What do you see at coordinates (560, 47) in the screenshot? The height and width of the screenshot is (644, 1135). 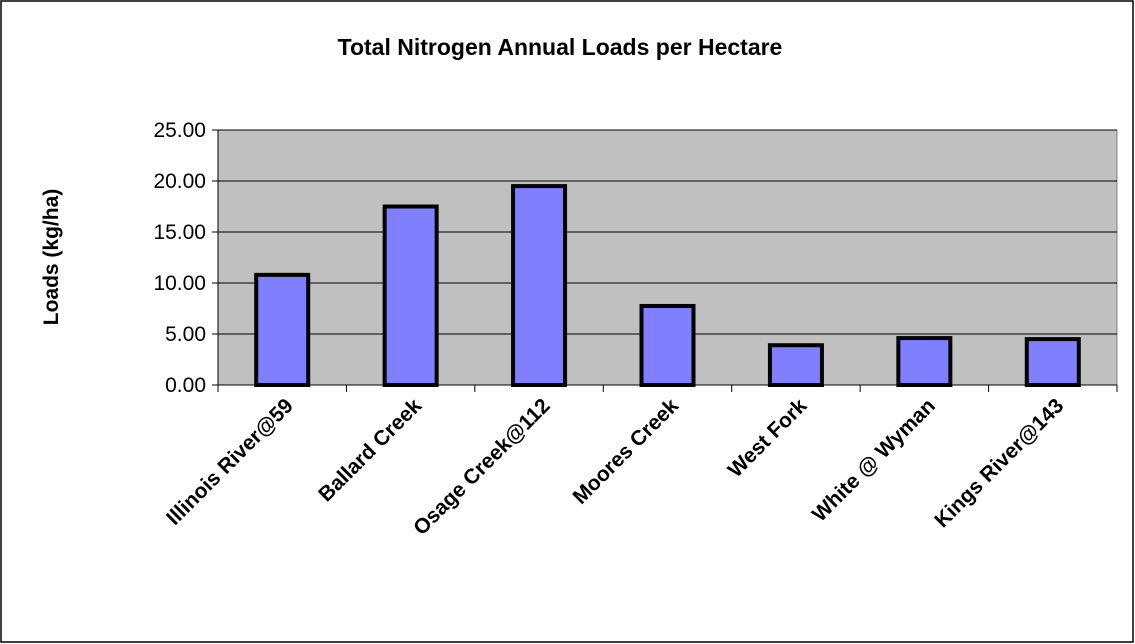 I see `chart-title: Total Nitrogen Annual Loads per Hectare` at bounding box center [560, 47].